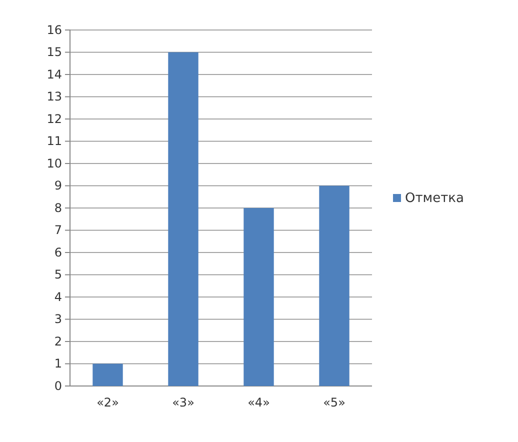  What do you see at coordinates (334, 403) in the screenshot?
I see `x-tick-label: «5»` at bounding box center [334, 403].